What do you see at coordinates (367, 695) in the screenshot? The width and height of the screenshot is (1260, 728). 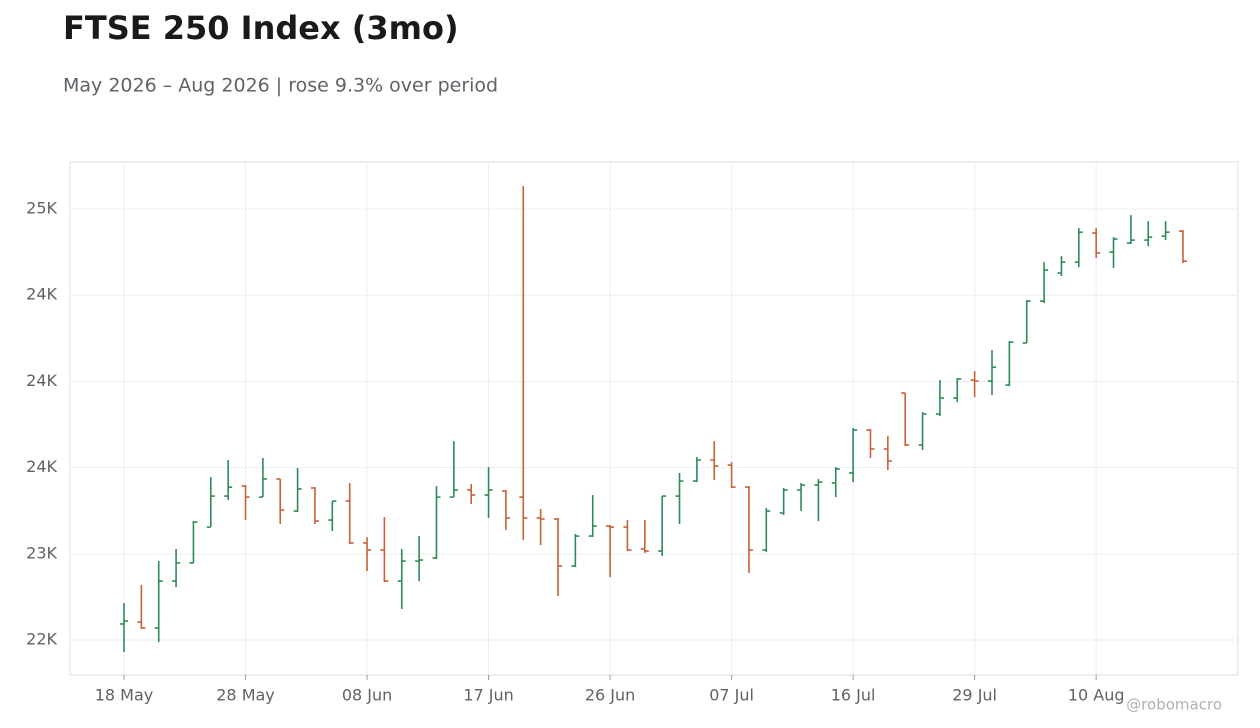 I see `x-tick-label: 08 Jun` at bounding box center [367, 695].